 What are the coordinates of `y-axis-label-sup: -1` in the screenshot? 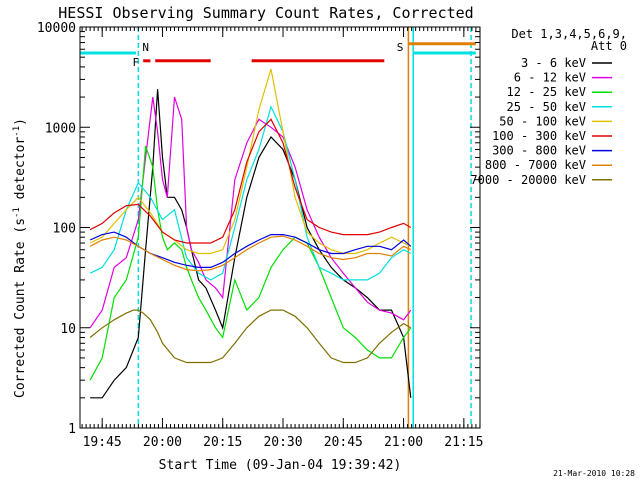 It's located at (17, 212).